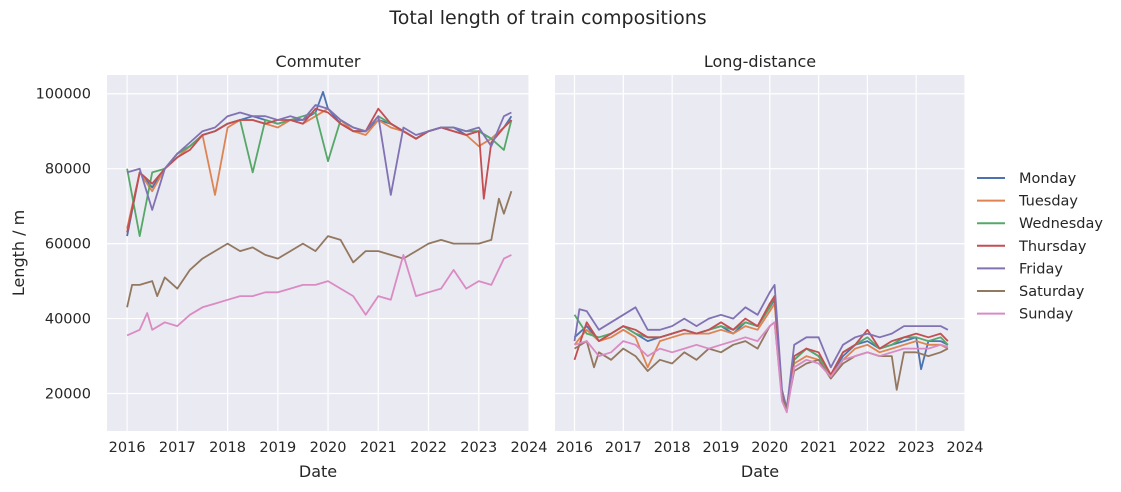  I want to click on legend-label-thursday: Thursday, so click(1052, 247).